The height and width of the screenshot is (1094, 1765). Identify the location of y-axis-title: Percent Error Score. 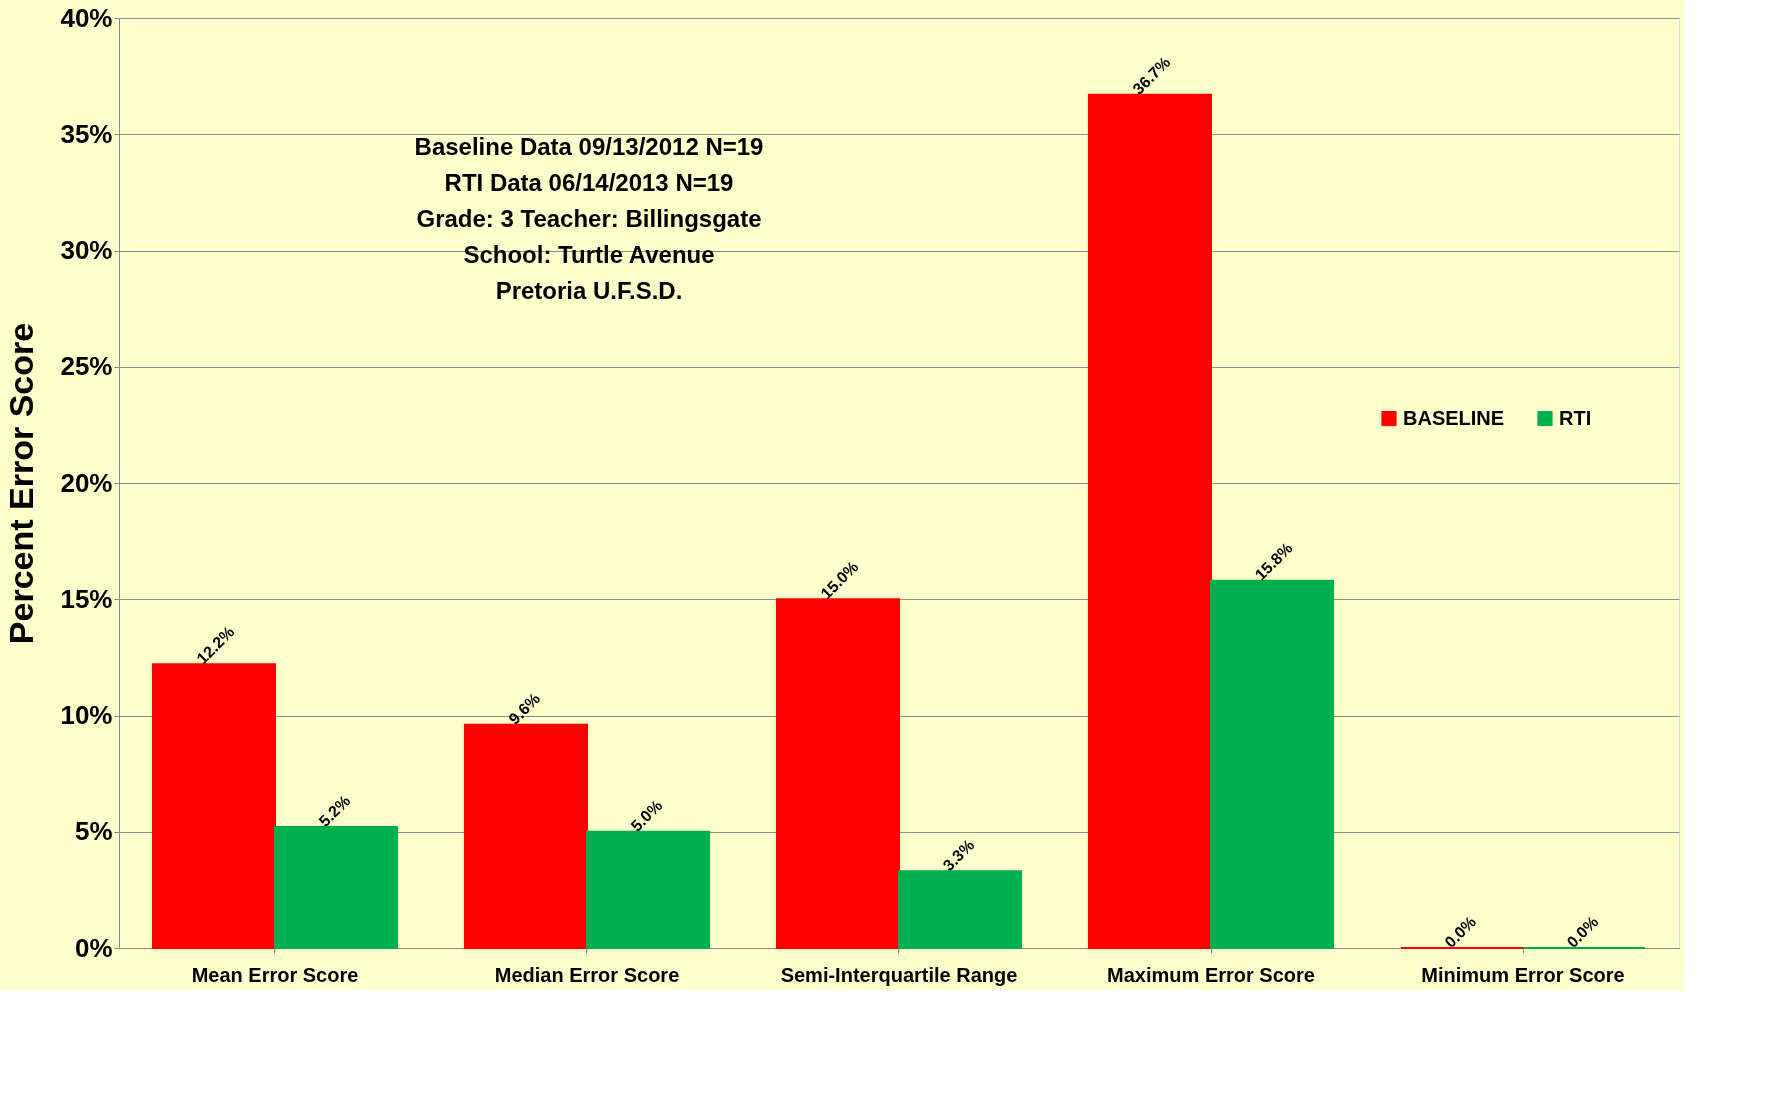
(21, 483).